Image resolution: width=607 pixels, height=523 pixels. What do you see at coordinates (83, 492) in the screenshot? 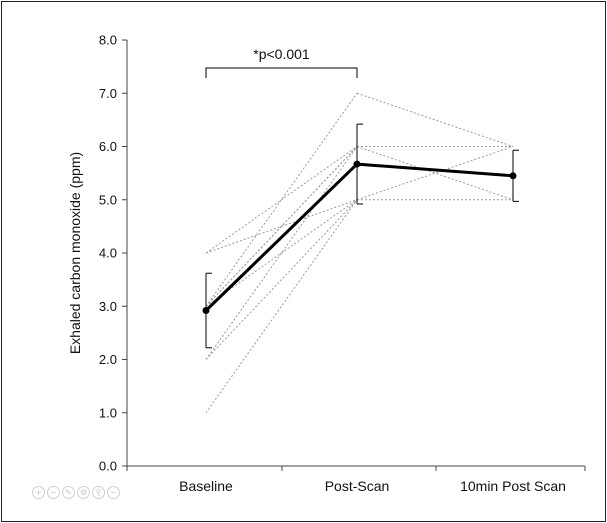
I see `settings-icon: ⚙` at bounding box center [83, 492].